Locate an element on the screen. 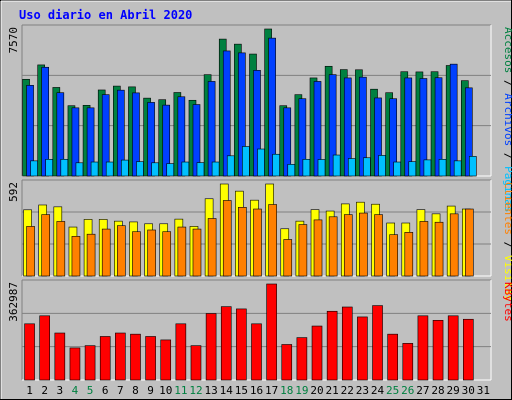 The image size is (512, 400). x-tick-label: 16 is located at coordinates (256, 390).